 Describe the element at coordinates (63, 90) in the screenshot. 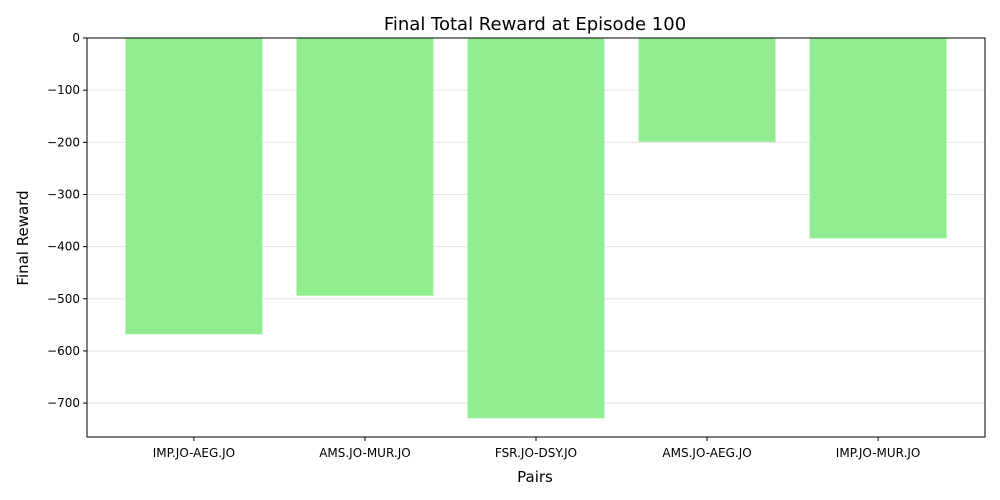

I see `y-tick-label: −100` at that location.